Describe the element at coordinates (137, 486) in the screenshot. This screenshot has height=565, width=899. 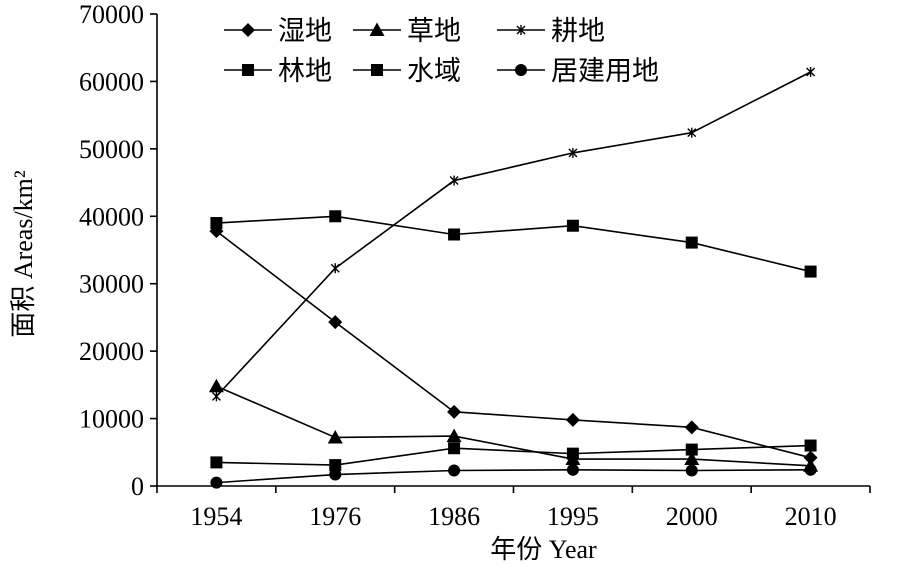
I see `y-tick-label: 0` at that location.